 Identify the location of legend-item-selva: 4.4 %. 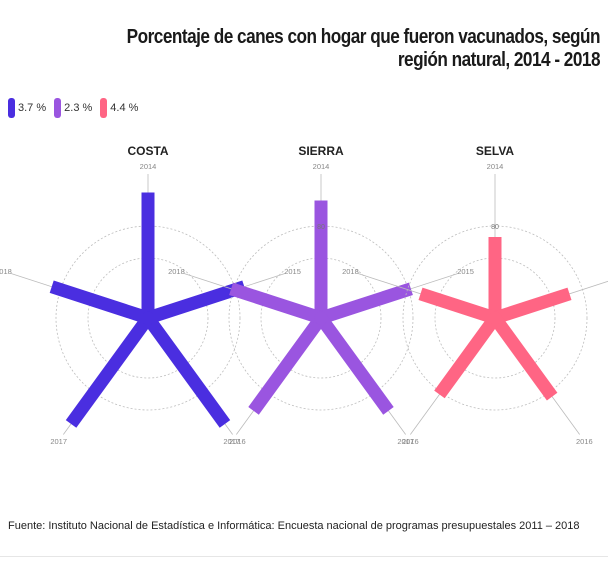
(119, 108).